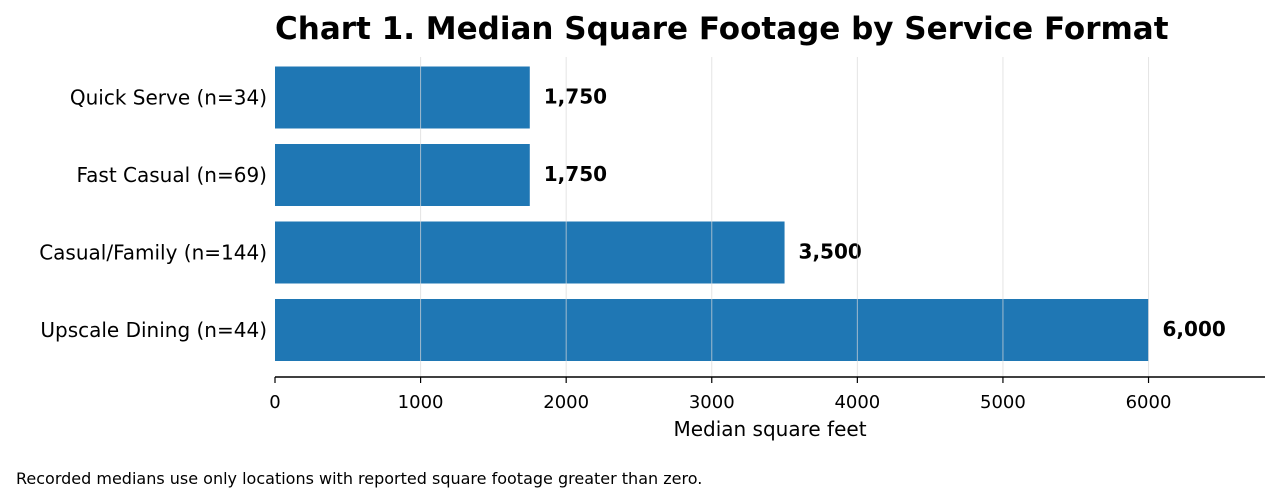 Image resolution: width=1280 pixels, height=503 pixels. What do you see at coordinates (1194, 329) in the screenshot?
I see `data-label: 6,000` at bounding box center [1194, 329].